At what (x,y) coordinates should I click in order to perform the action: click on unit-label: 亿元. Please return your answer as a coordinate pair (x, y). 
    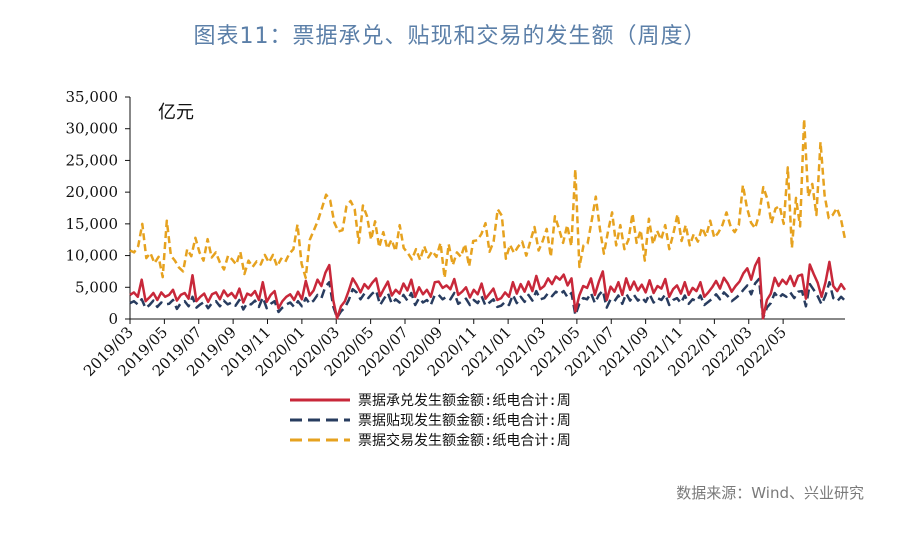
    Looking at the image, I should click on (176, 112).